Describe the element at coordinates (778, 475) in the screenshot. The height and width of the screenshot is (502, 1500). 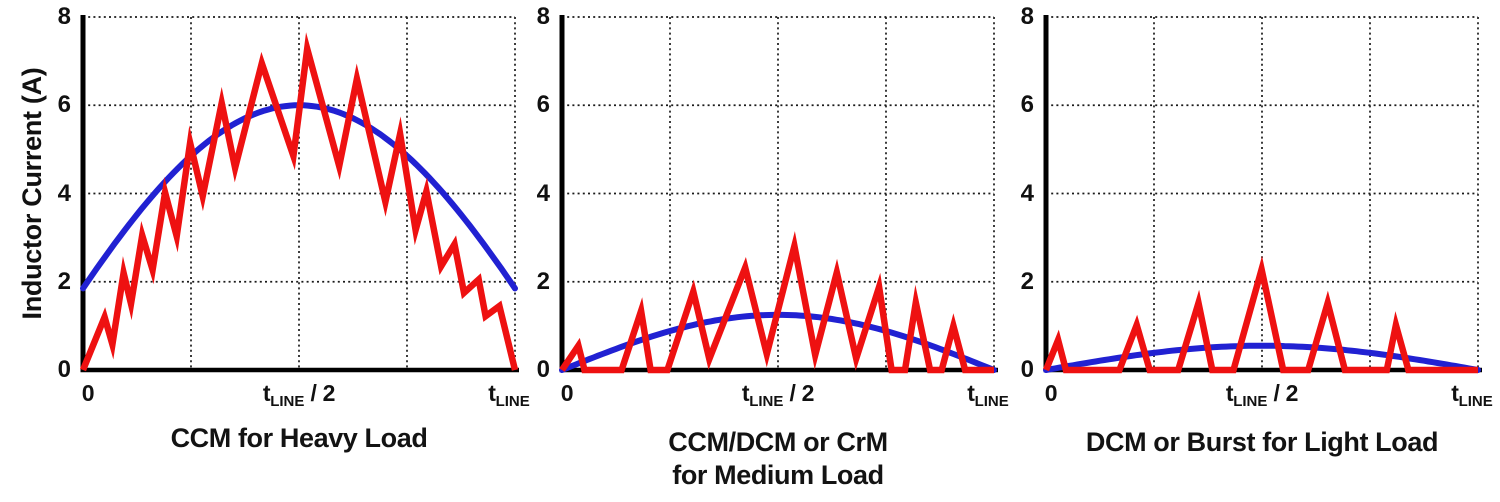
I see `chart-title-line: for Medium Load` at that location.